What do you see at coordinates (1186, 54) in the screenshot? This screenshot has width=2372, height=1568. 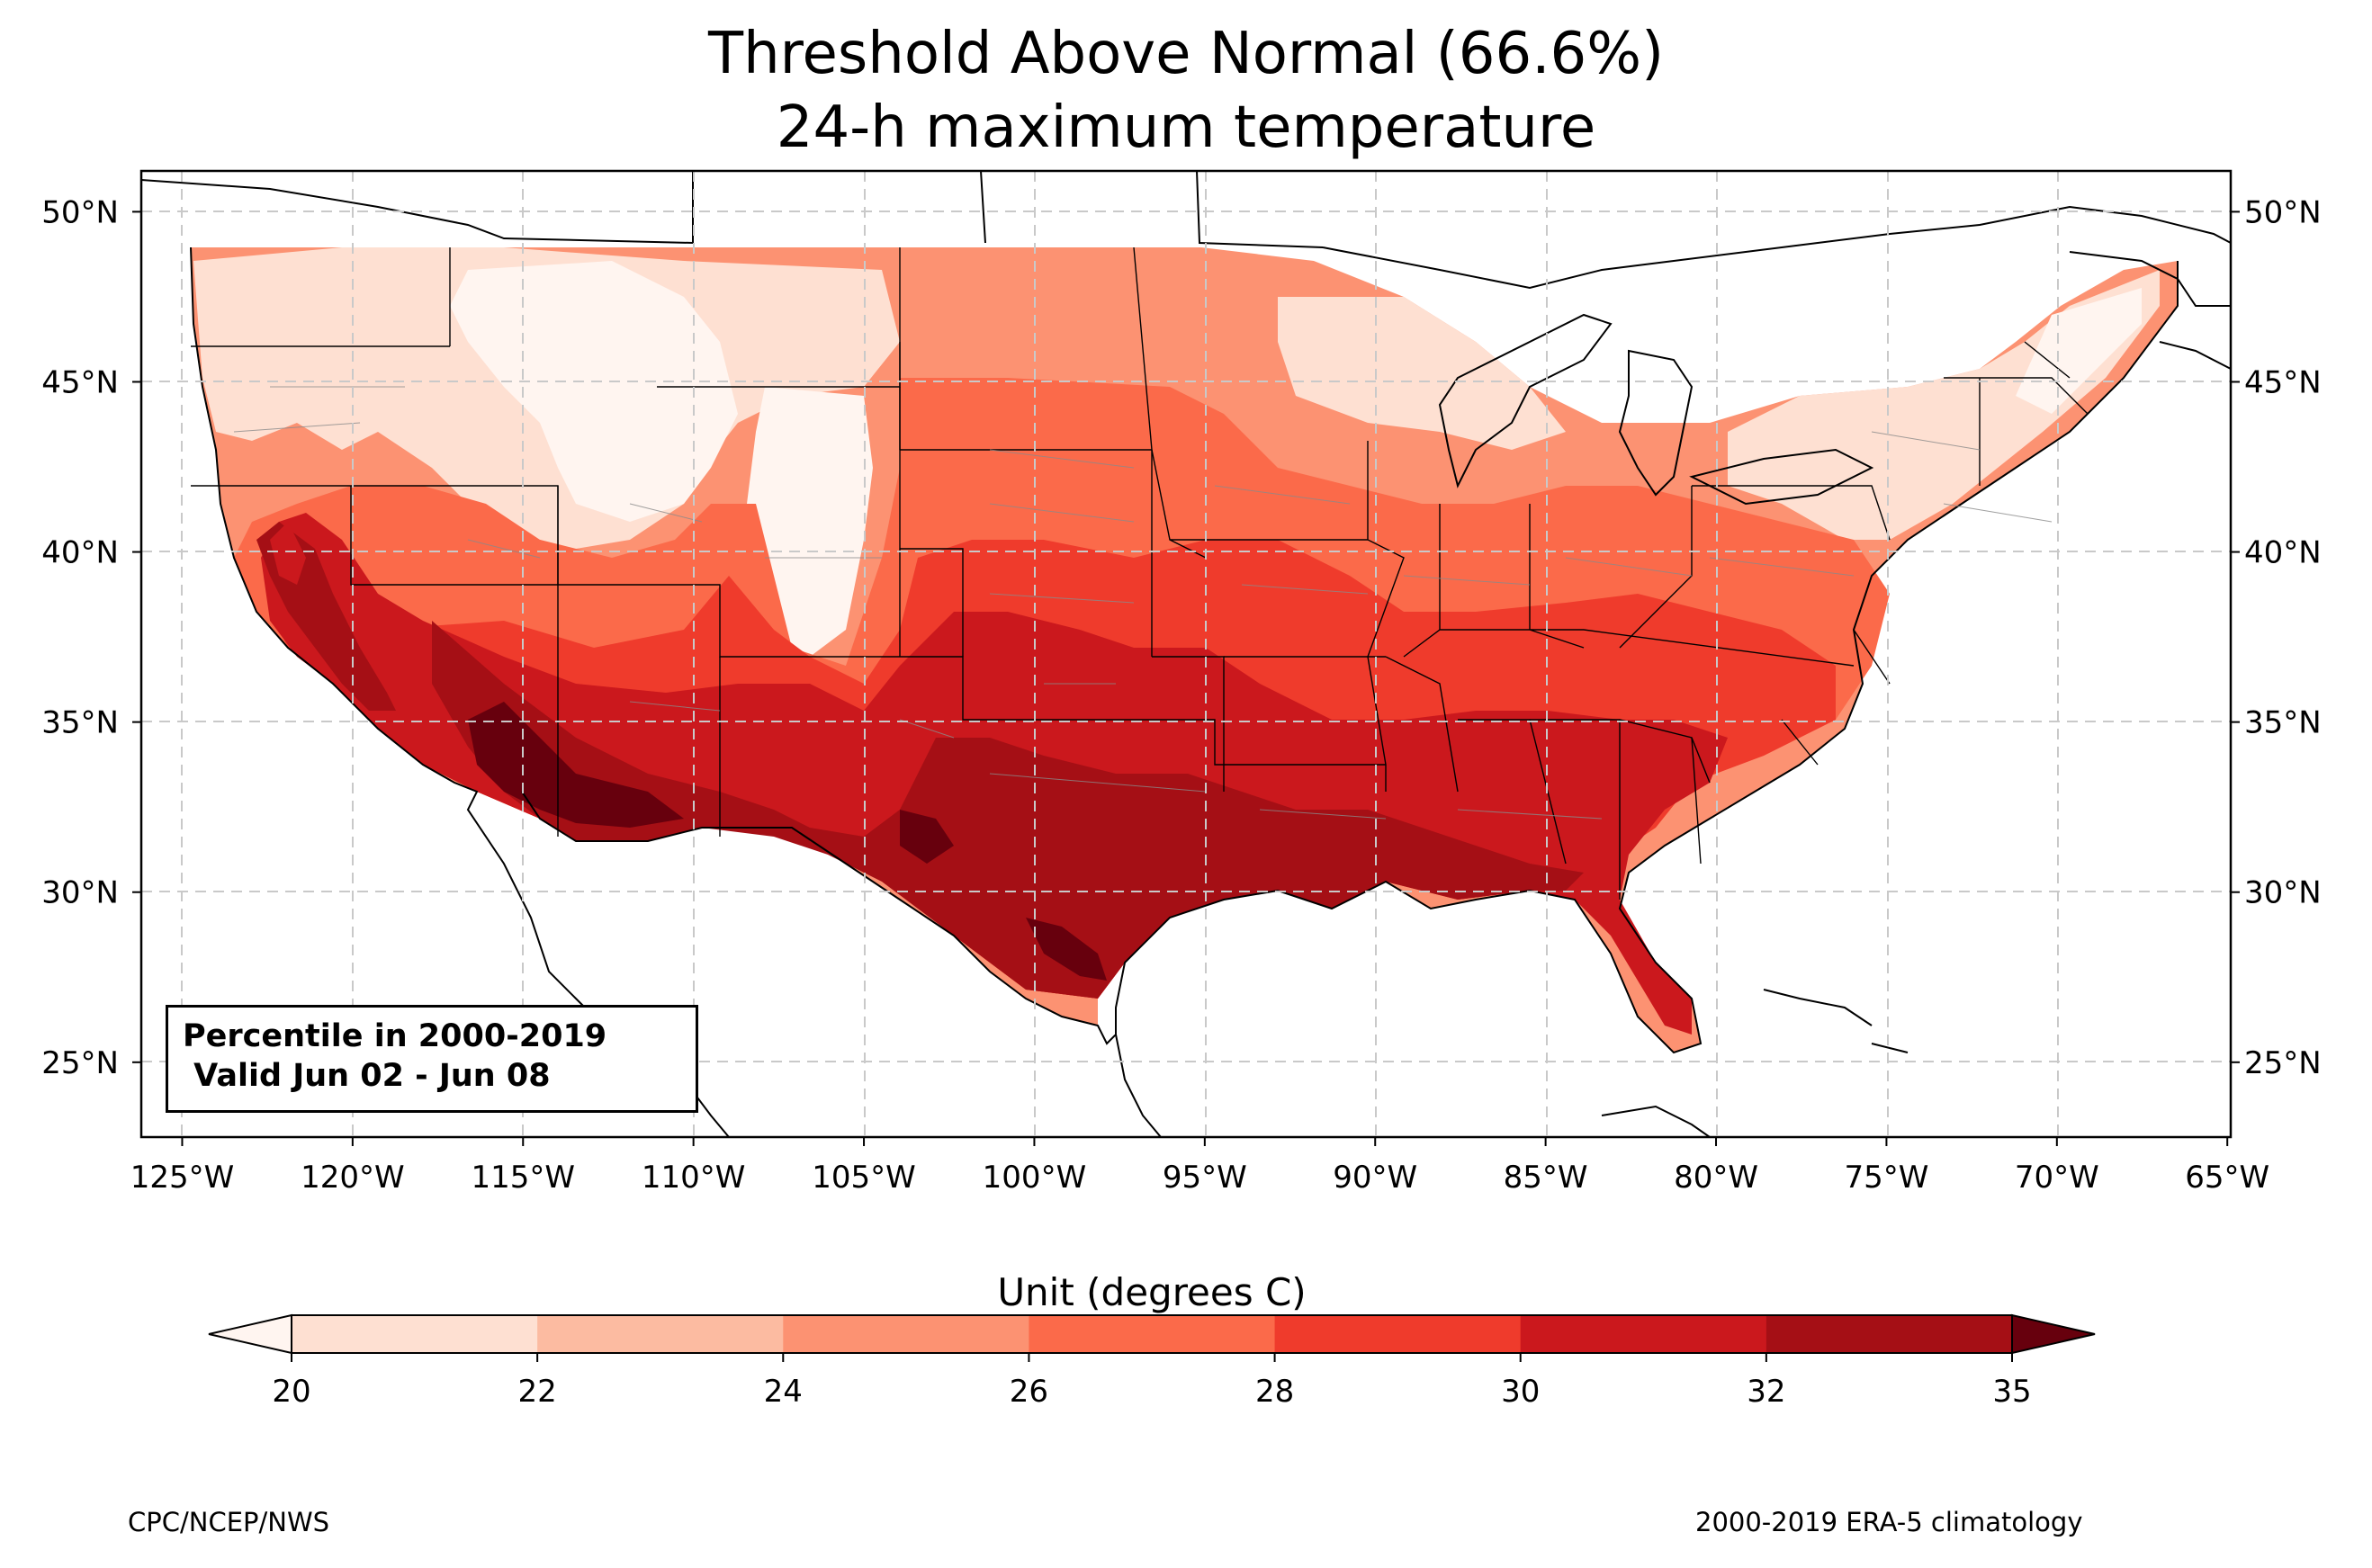 I see `map-title: Threshold Above Normal (66.6%)` at bounding box center [1186, 54].